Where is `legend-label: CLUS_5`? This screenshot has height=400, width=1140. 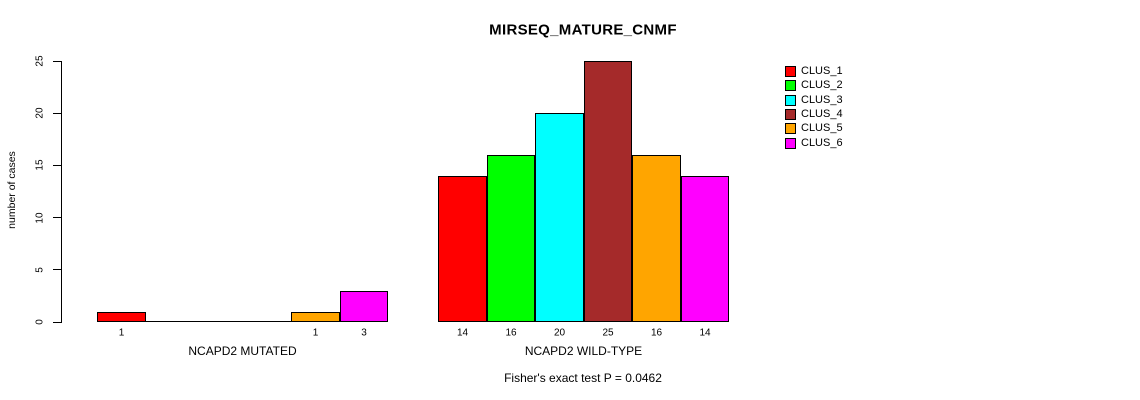 legend-label: CLUS_5 is located at coordinates (822, 128).